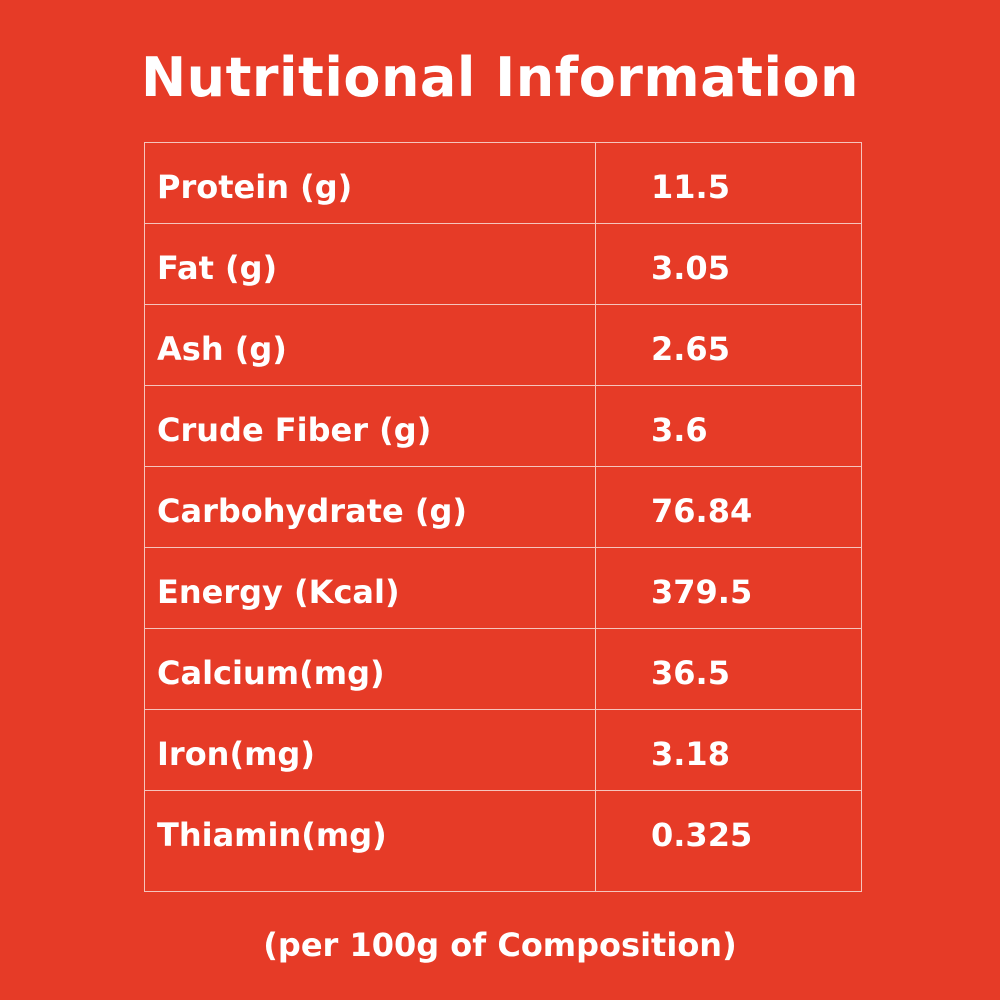  Describe the element at coordinates (690, 754) in the screenshot. I see `nutrient-value: 3.18` at that location.